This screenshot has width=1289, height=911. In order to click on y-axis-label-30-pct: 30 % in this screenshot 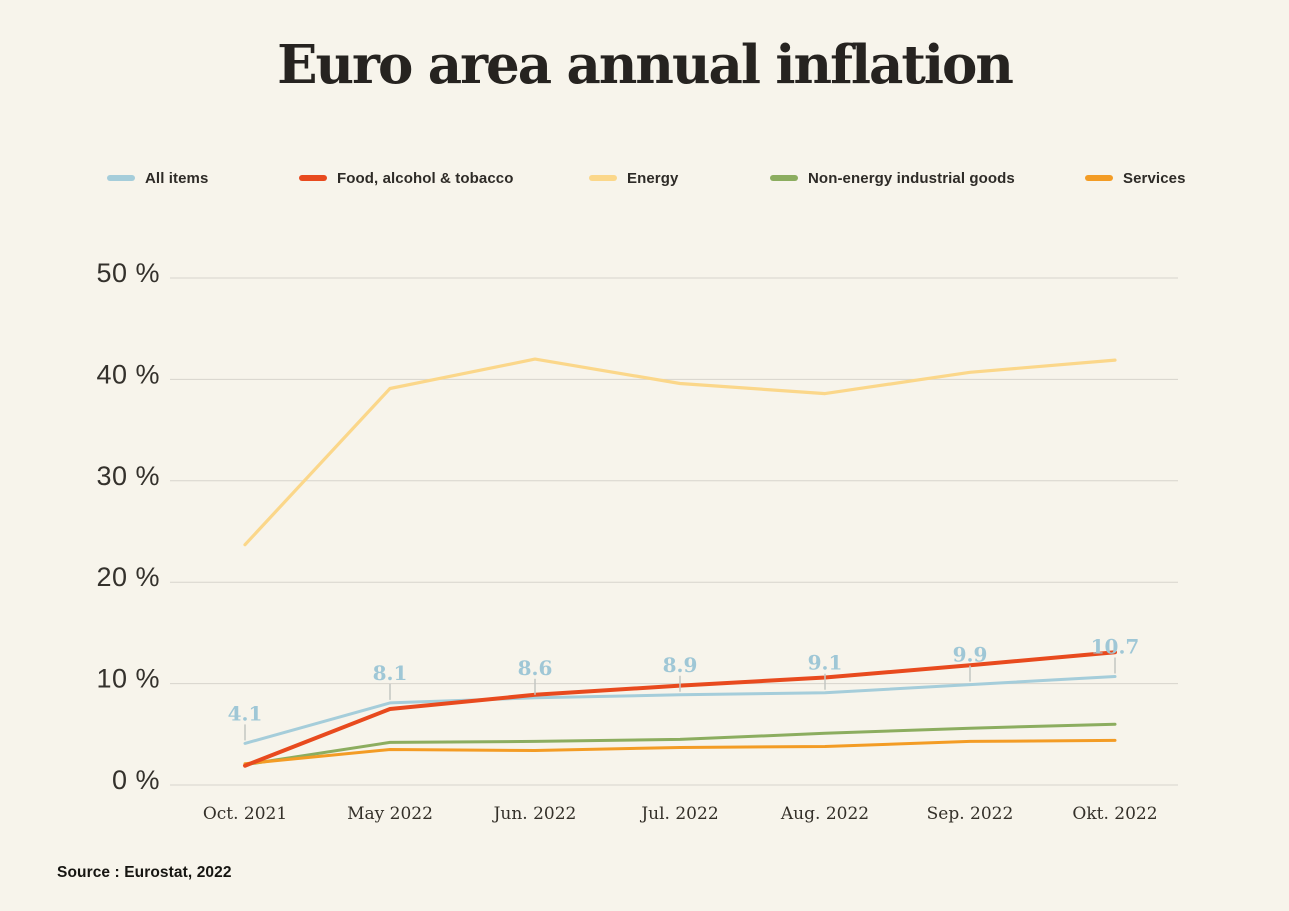, I will do `click(128, 476)`.